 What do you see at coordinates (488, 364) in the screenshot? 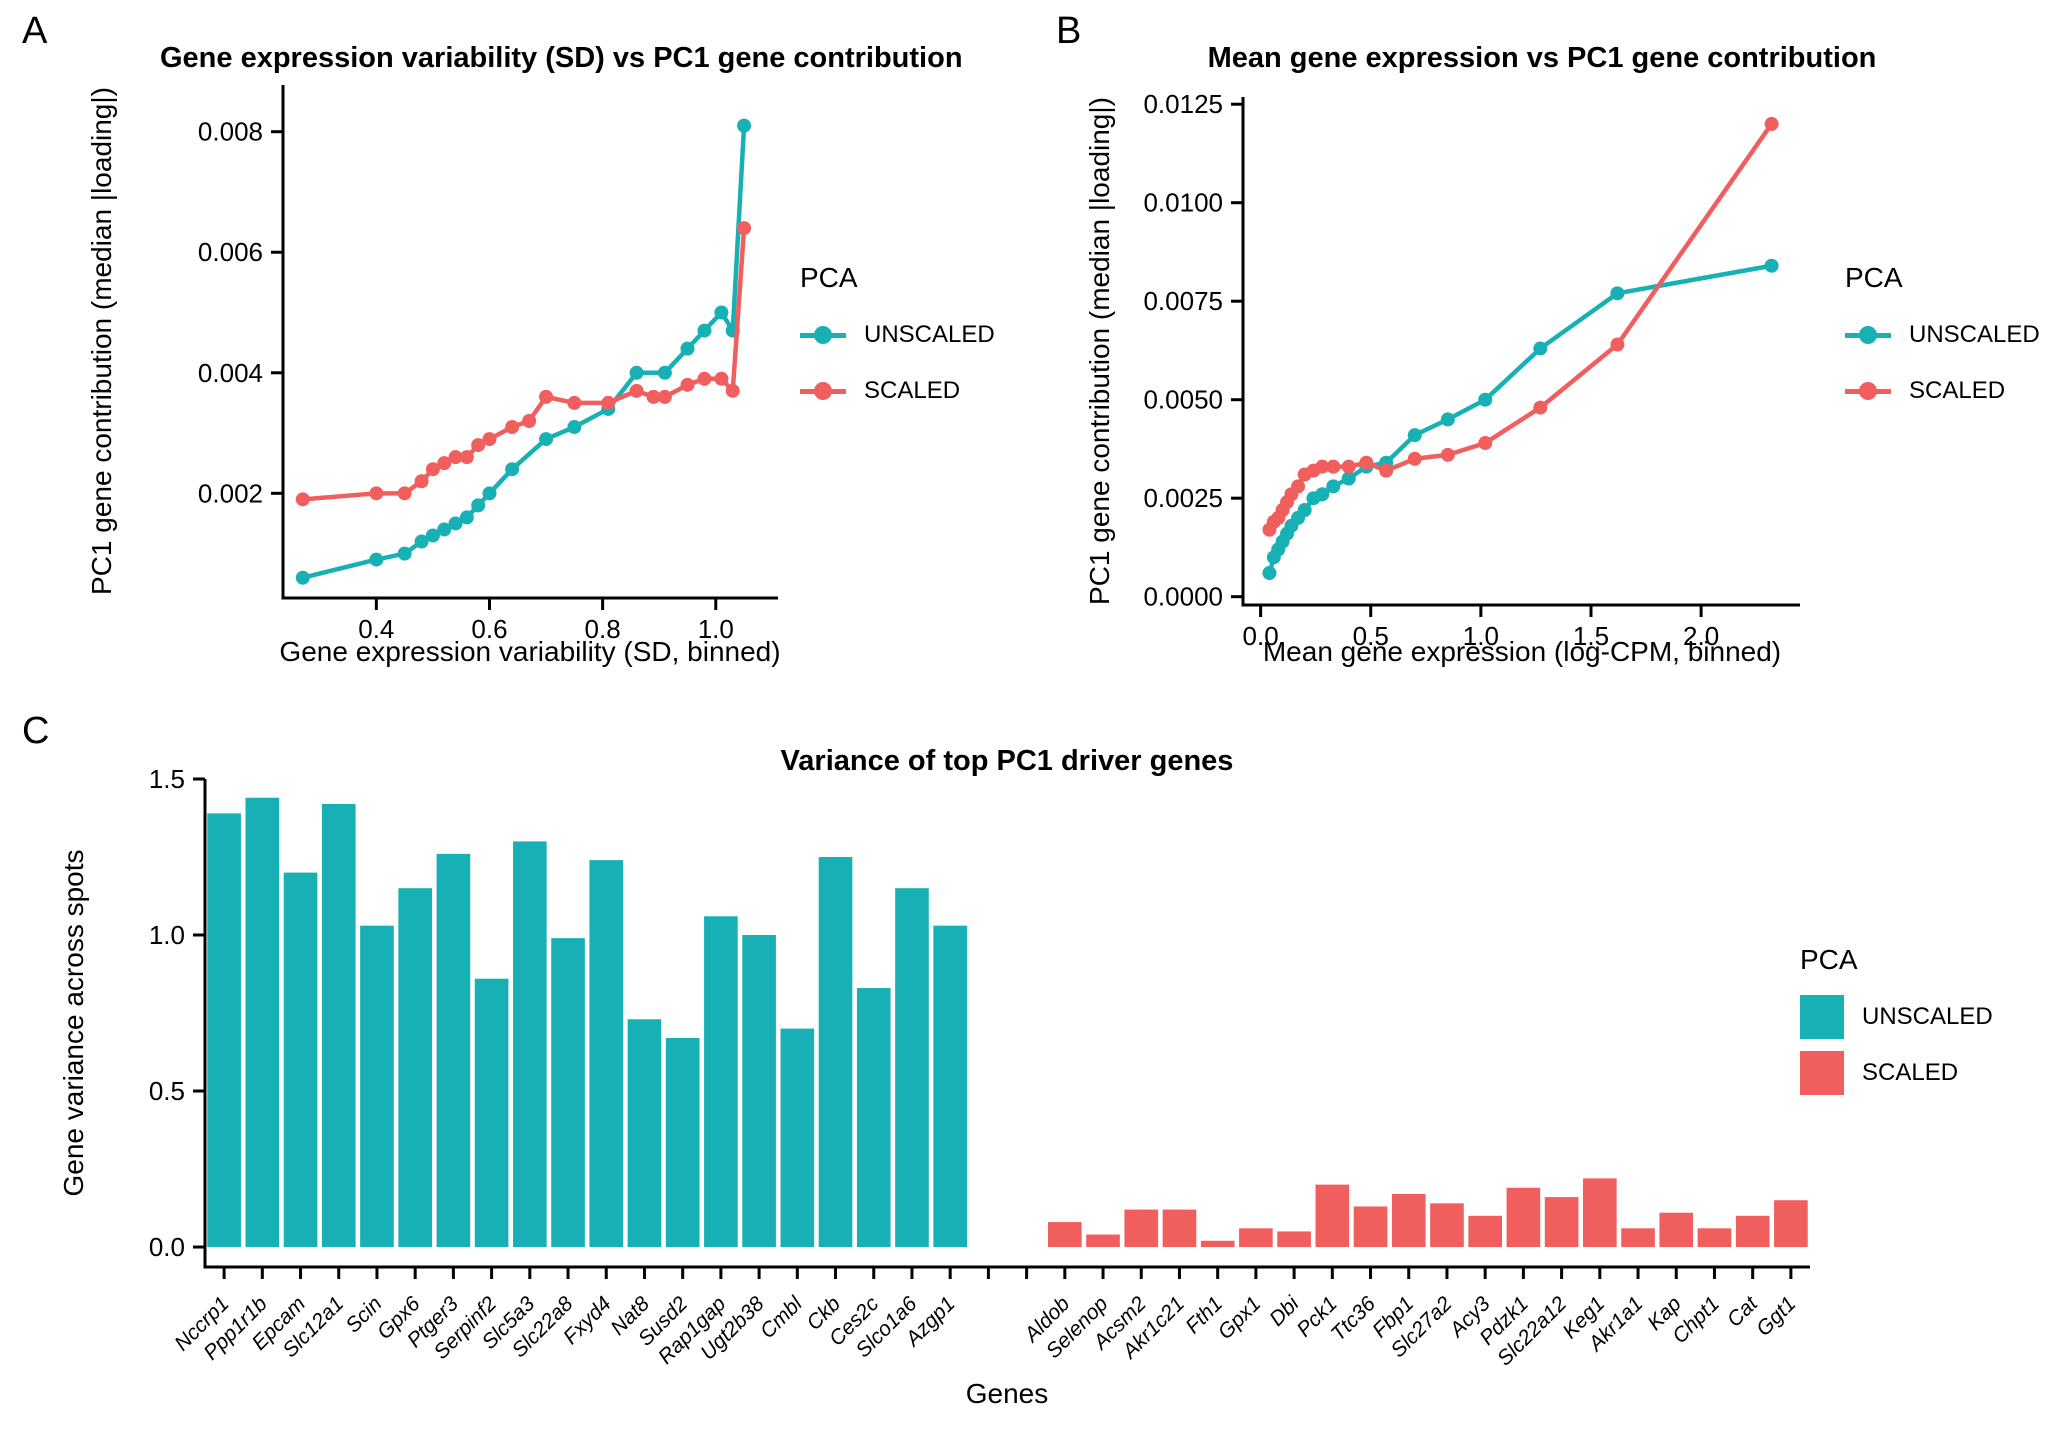
I see `panel-a-chart: 0.002 0.004 0.006 0.008 0.4 0.6 0.8 1.0` at bounding box center [488, 364].